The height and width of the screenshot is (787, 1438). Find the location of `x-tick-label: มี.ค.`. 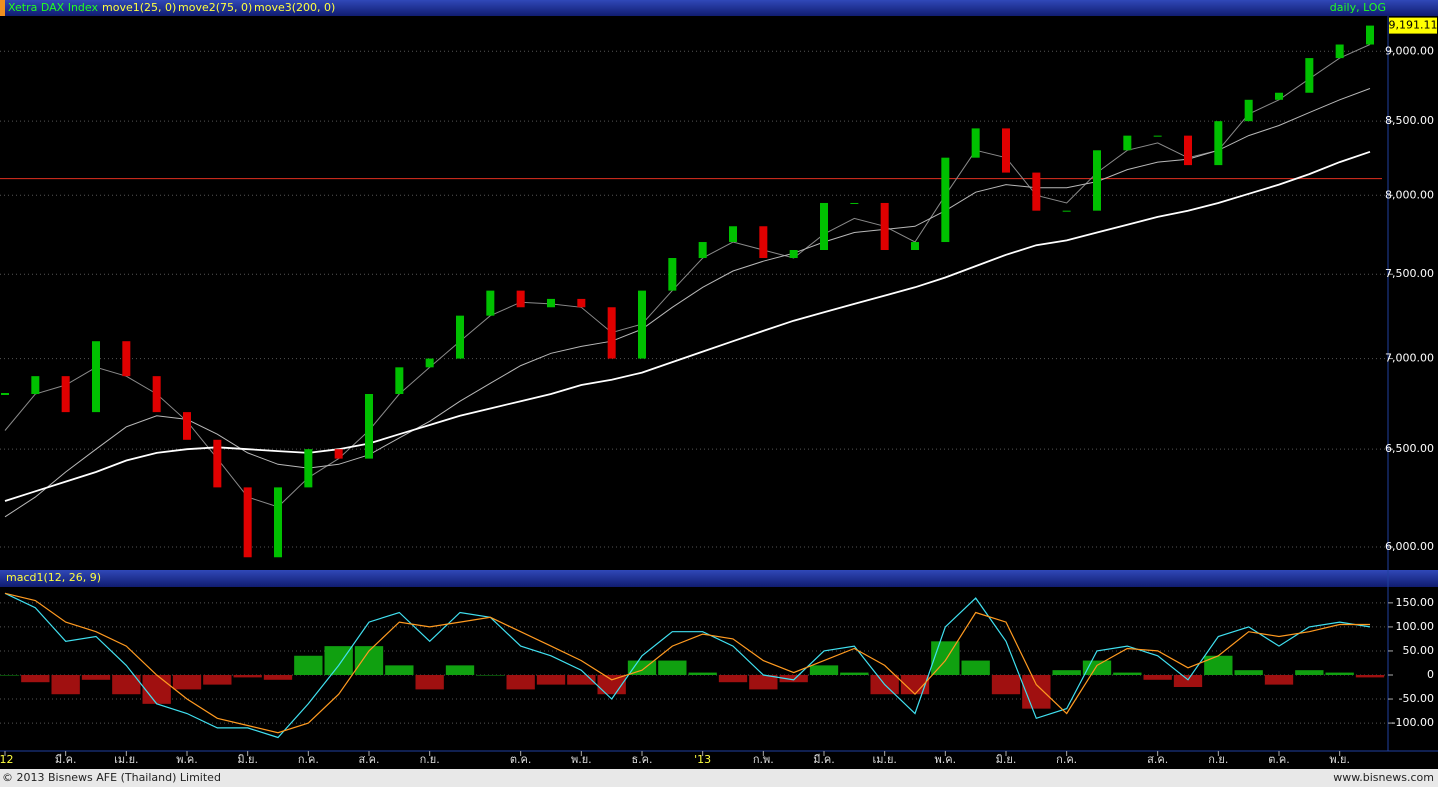

x-tick-label: มี.ค. is located at coordinates (824, 759).